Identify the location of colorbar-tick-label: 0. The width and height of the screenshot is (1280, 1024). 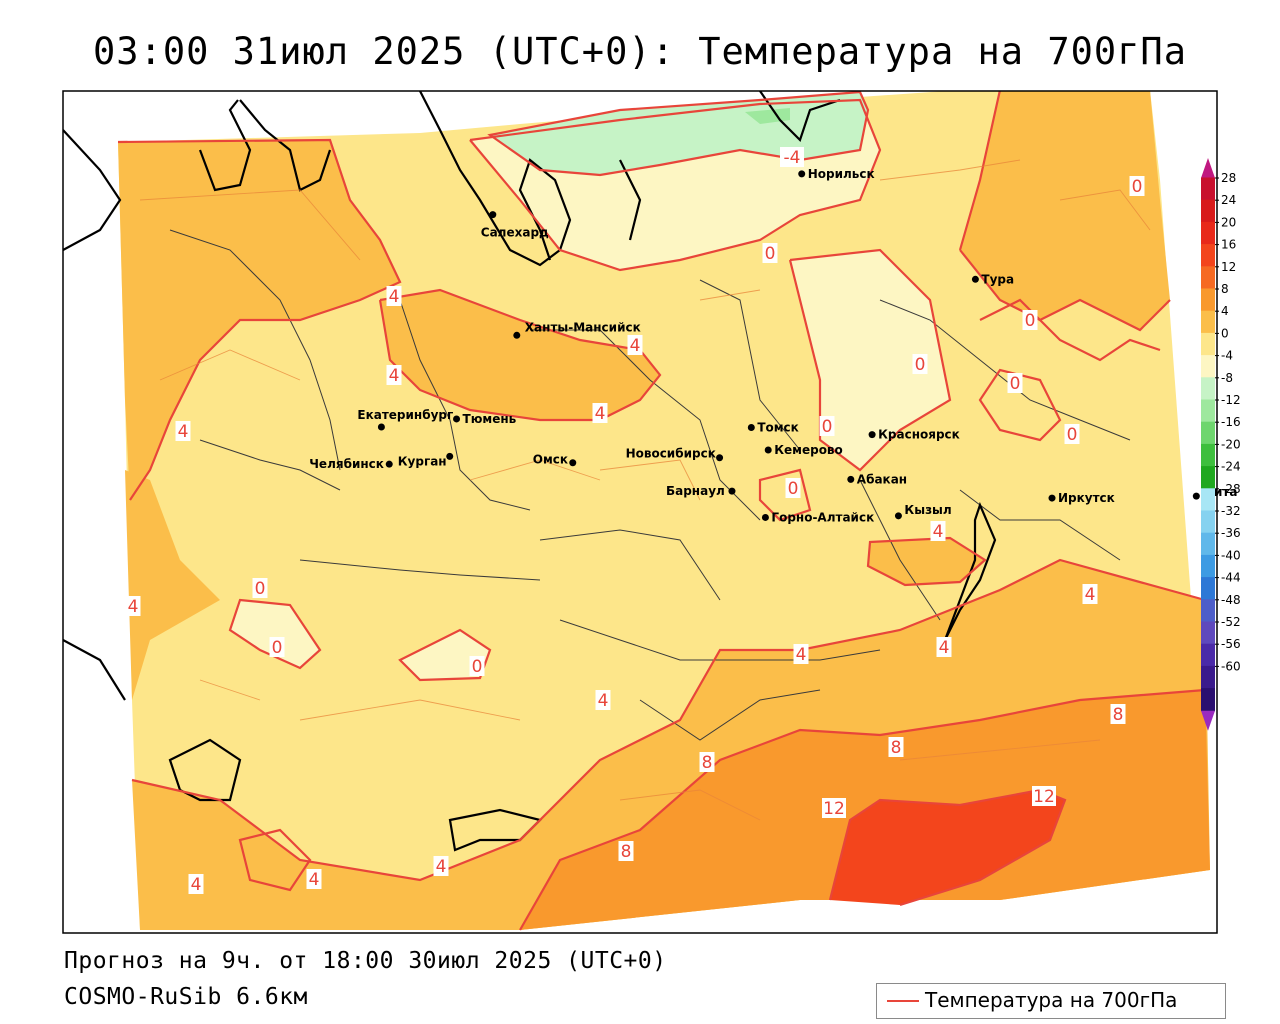
(1225, 333).